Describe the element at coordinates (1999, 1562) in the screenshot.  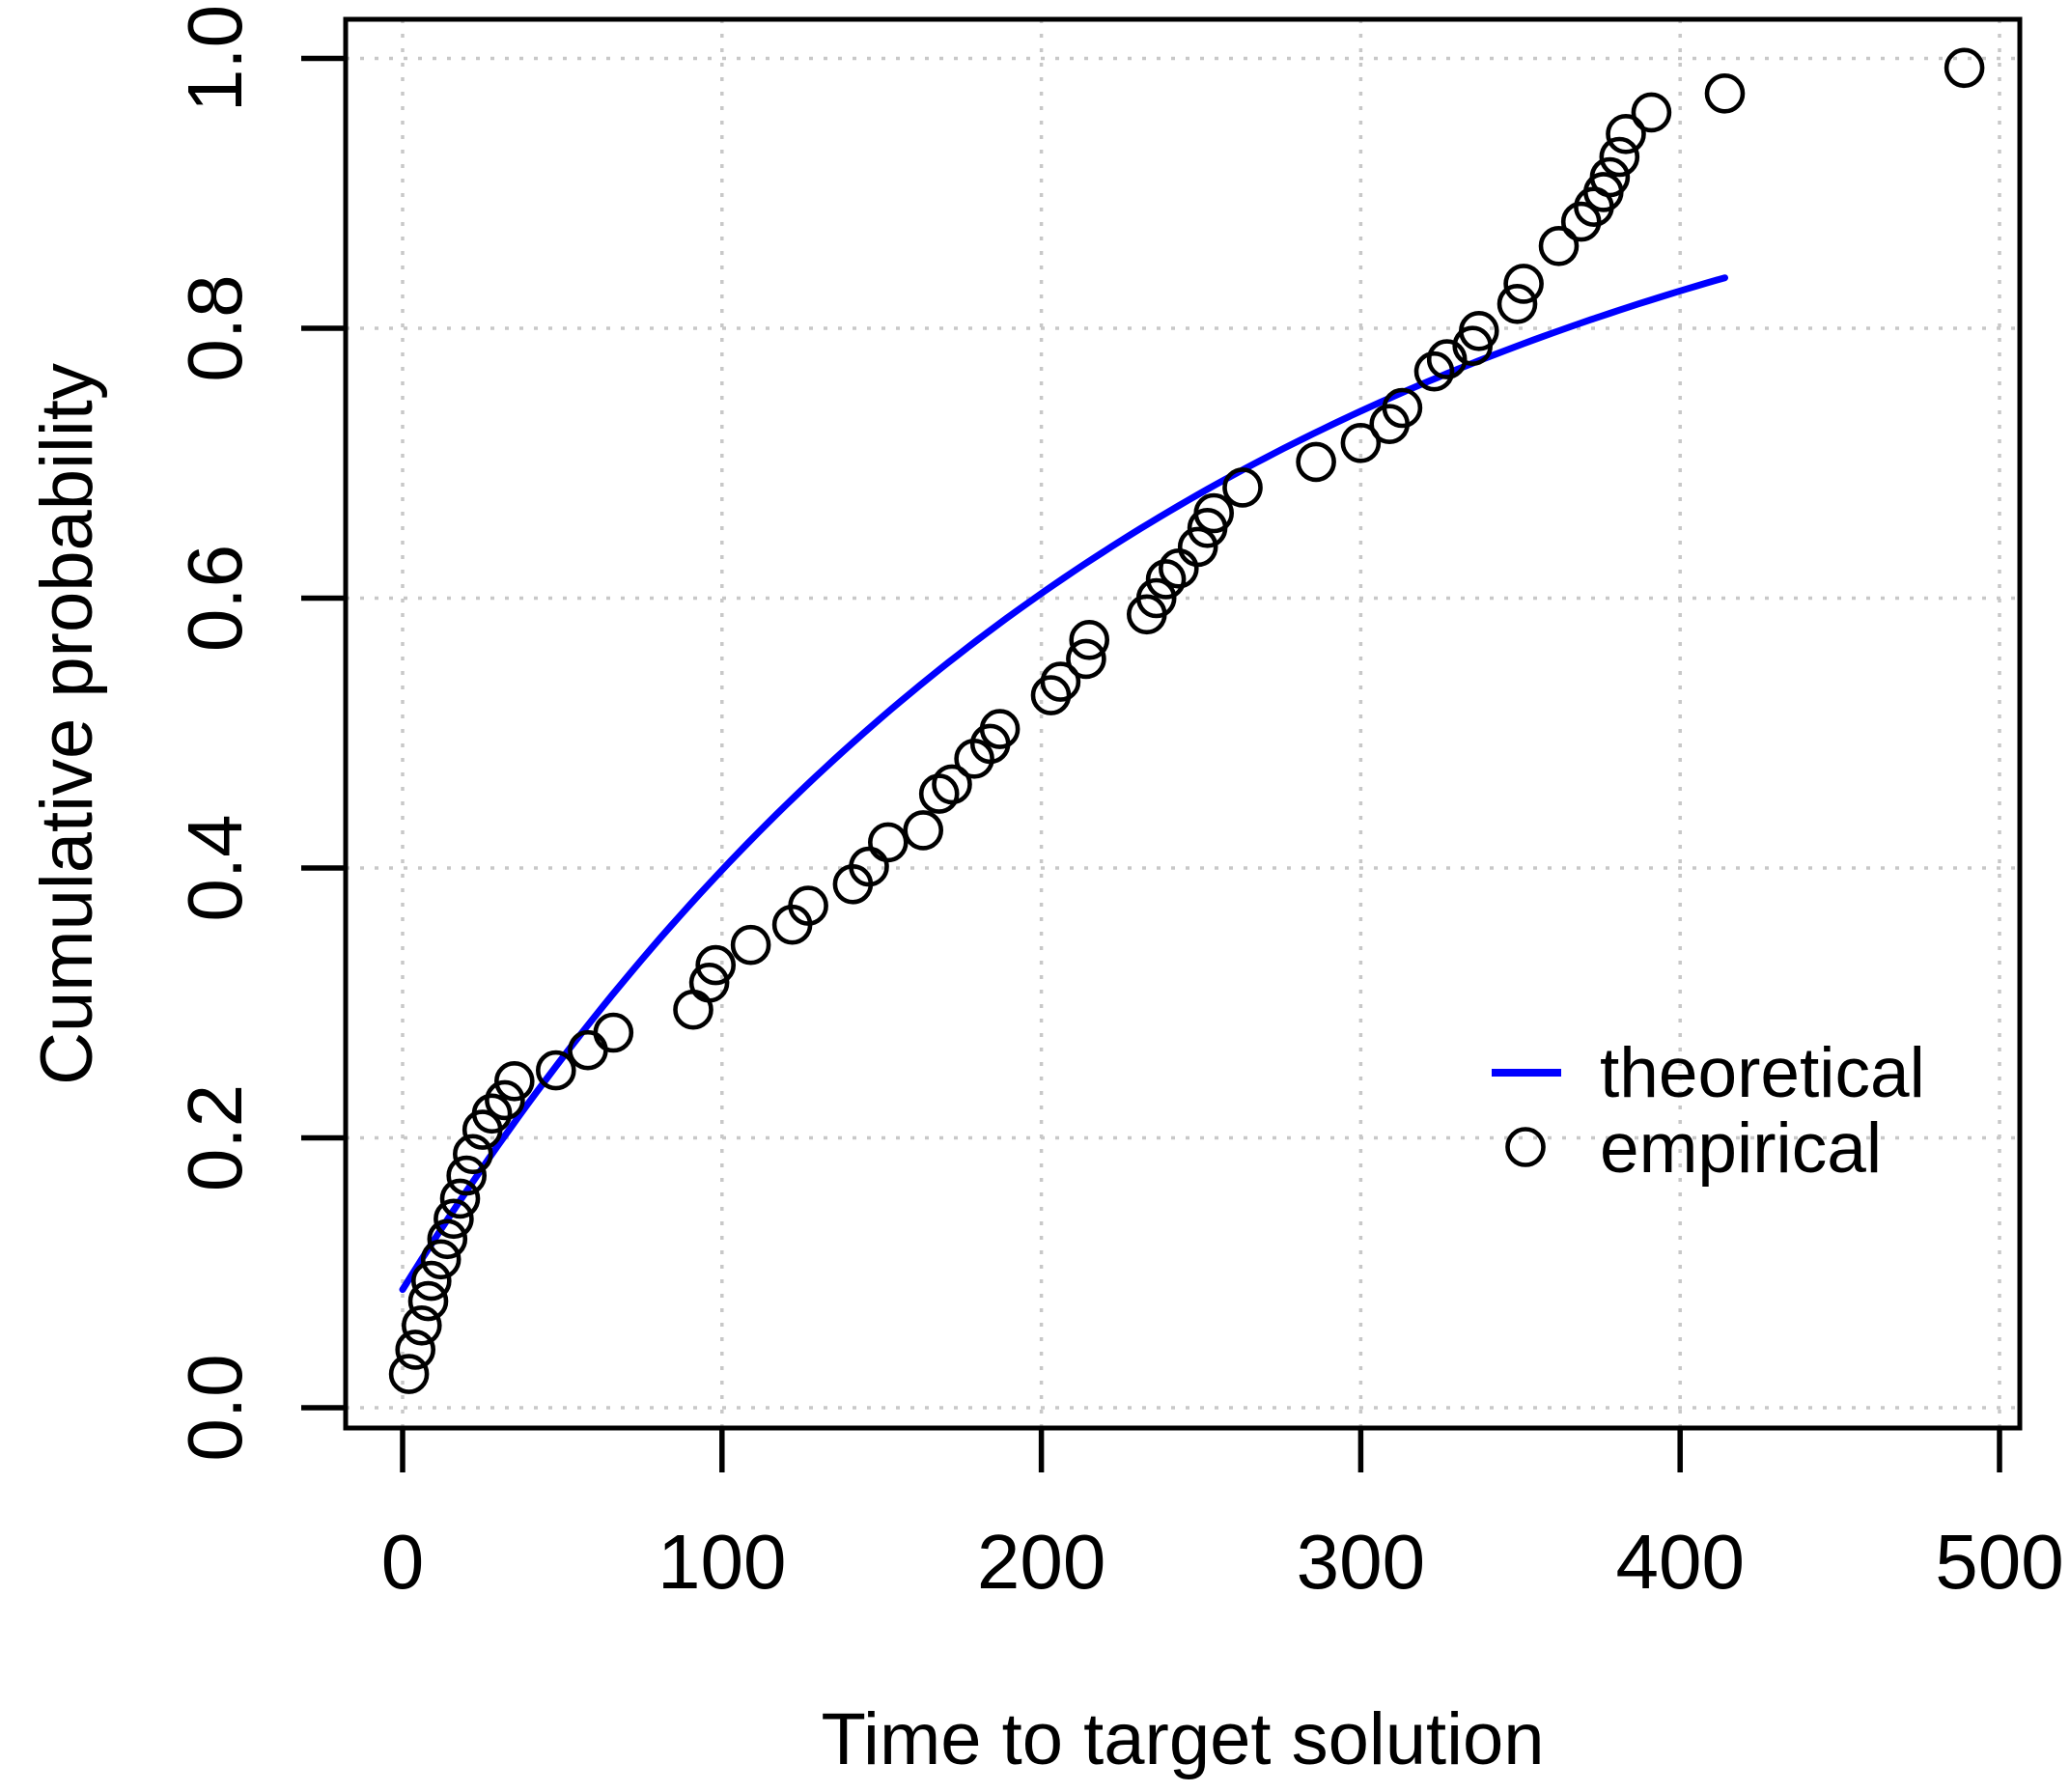
I see `x-tick-label: 500` at that location.